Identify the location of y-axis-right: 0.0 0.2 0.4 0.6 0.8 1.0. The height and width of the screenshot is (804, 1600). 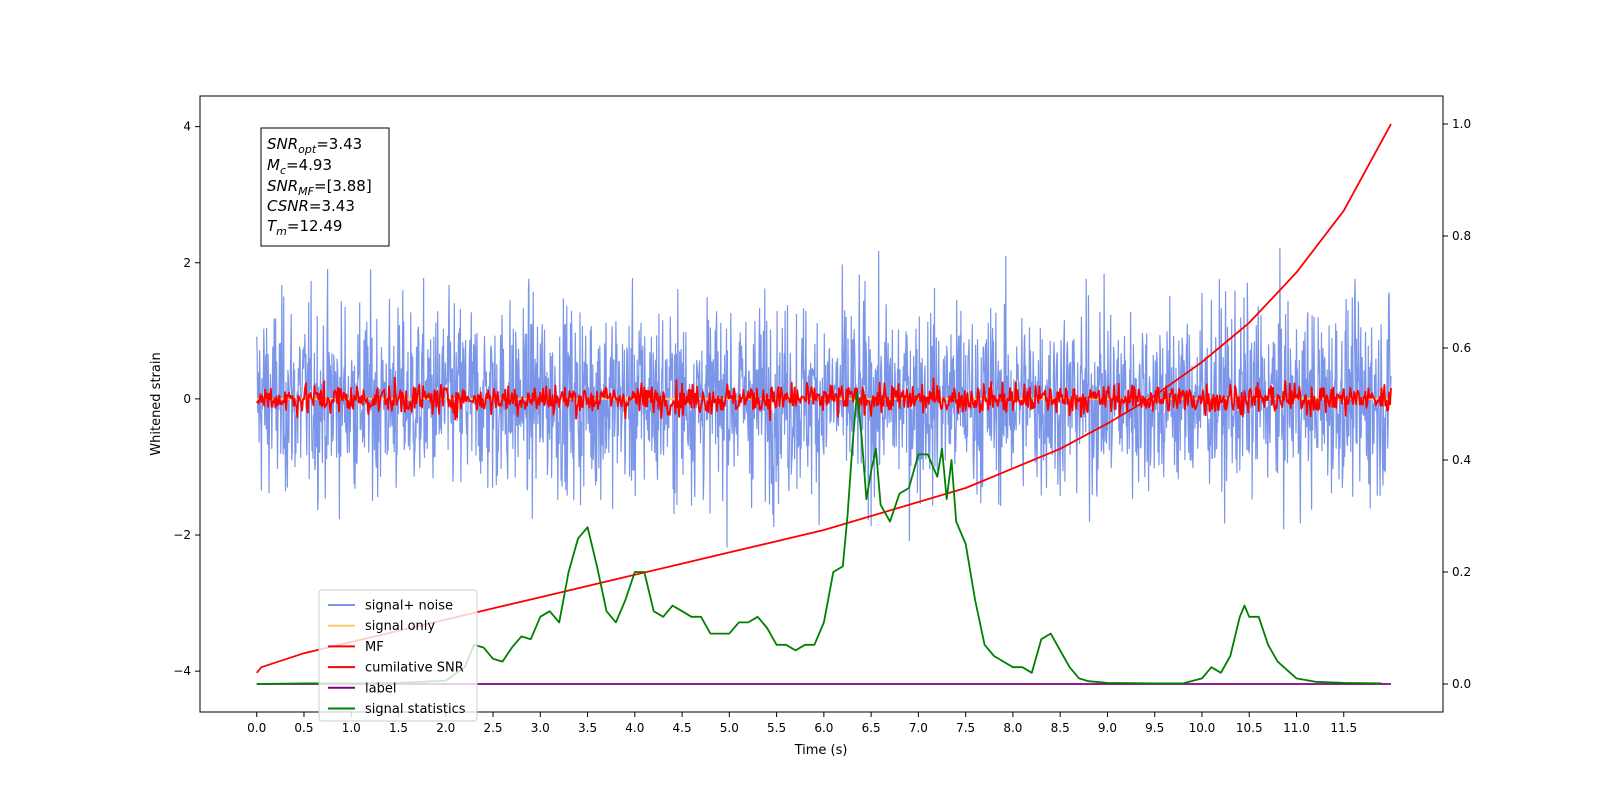
(1457, 404).